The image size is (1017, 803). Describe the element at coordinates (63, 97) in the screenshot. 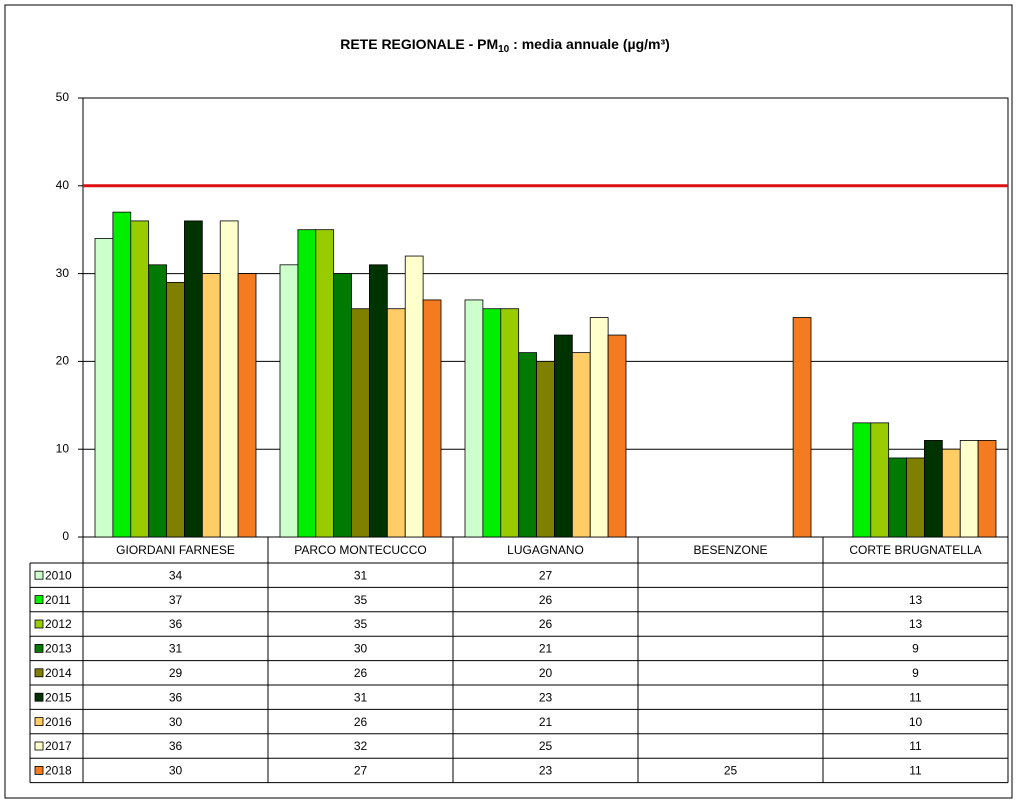

I see `y-tick-label: 50` at that location.